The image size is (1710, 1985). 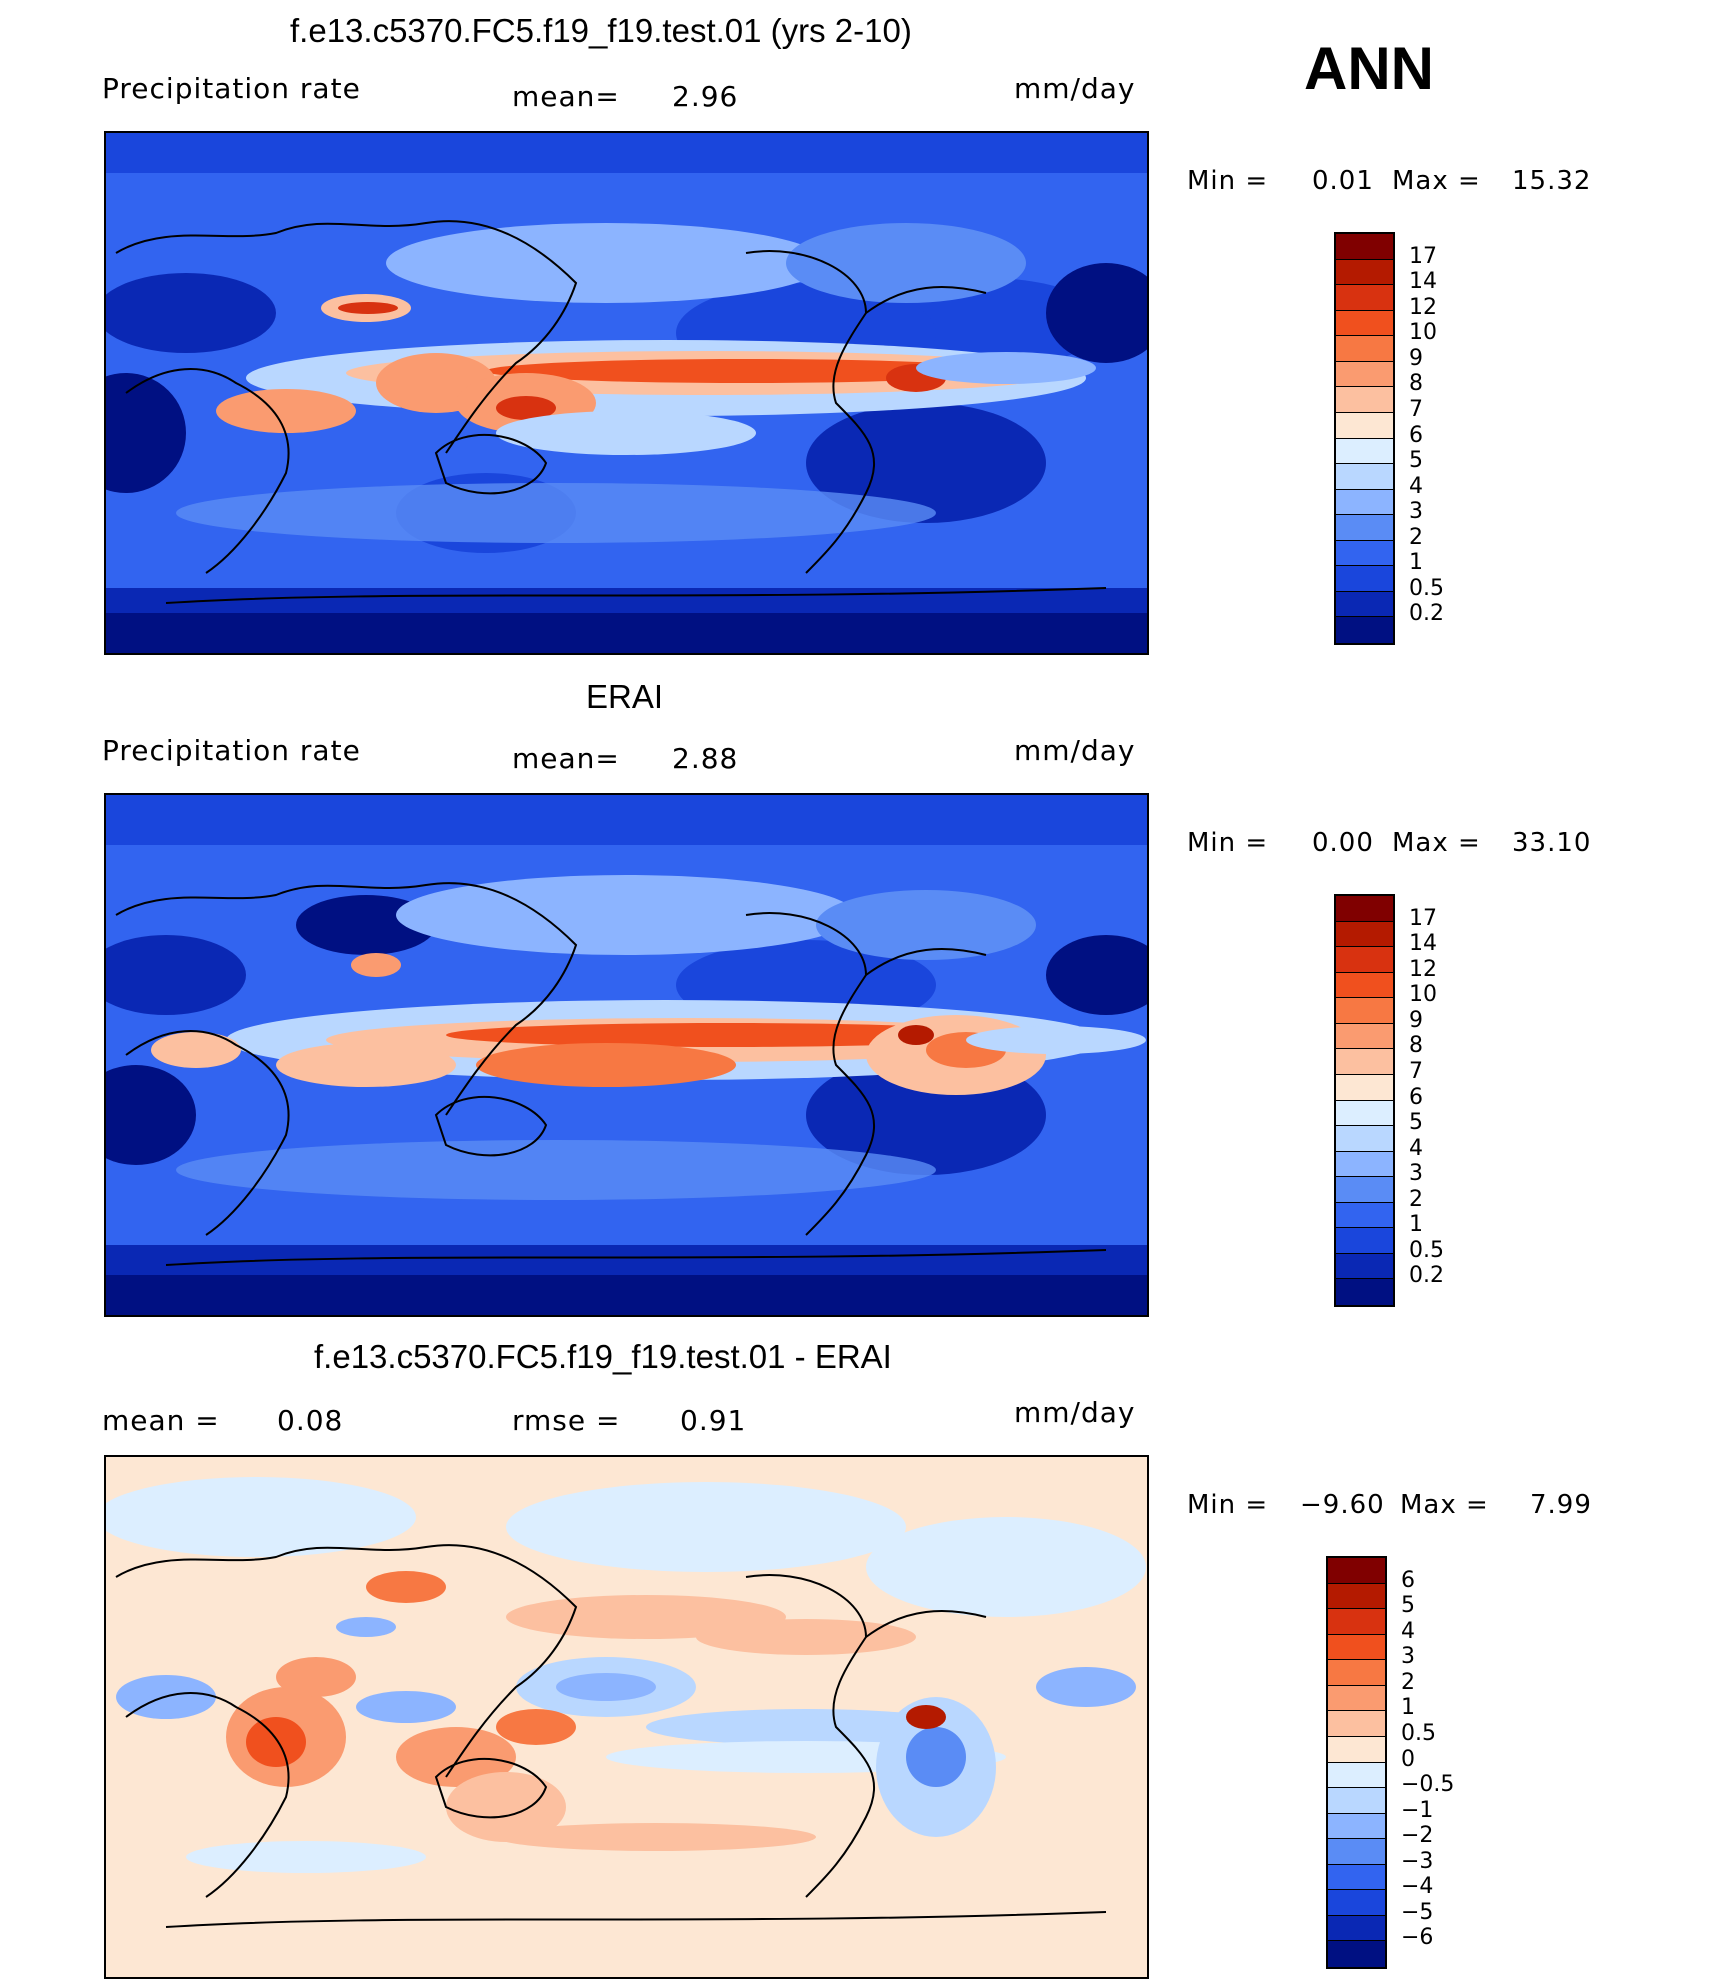 I want to click on panel-1-min-value: 0.01, so click(x=1343, y=181).